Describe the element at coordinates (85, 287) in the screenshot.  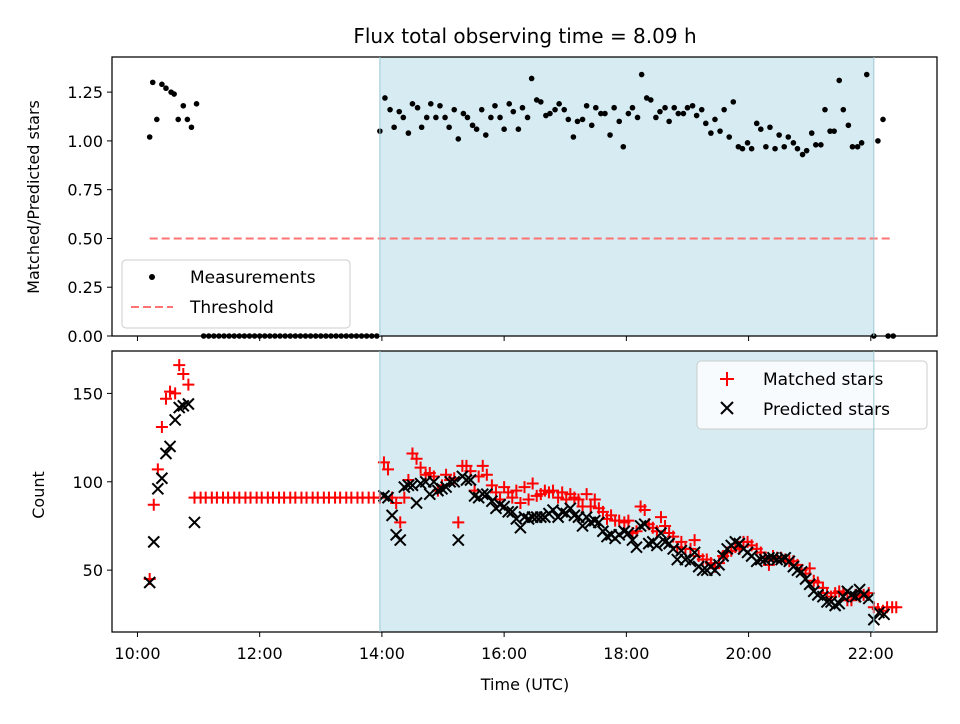
I see `top-ytick-label: 0.25` at that location.